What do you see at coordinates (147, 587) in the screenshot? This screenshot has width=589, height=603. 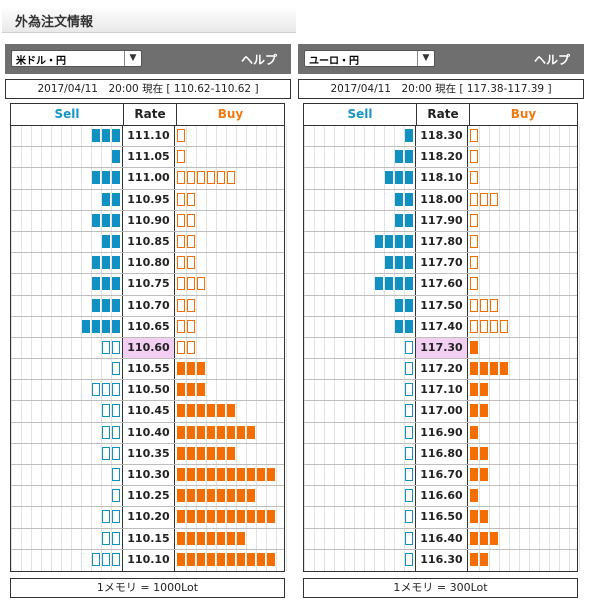 I see `scale-note: 1メモリ = 1000Lot` at bounding box center [147, 587].